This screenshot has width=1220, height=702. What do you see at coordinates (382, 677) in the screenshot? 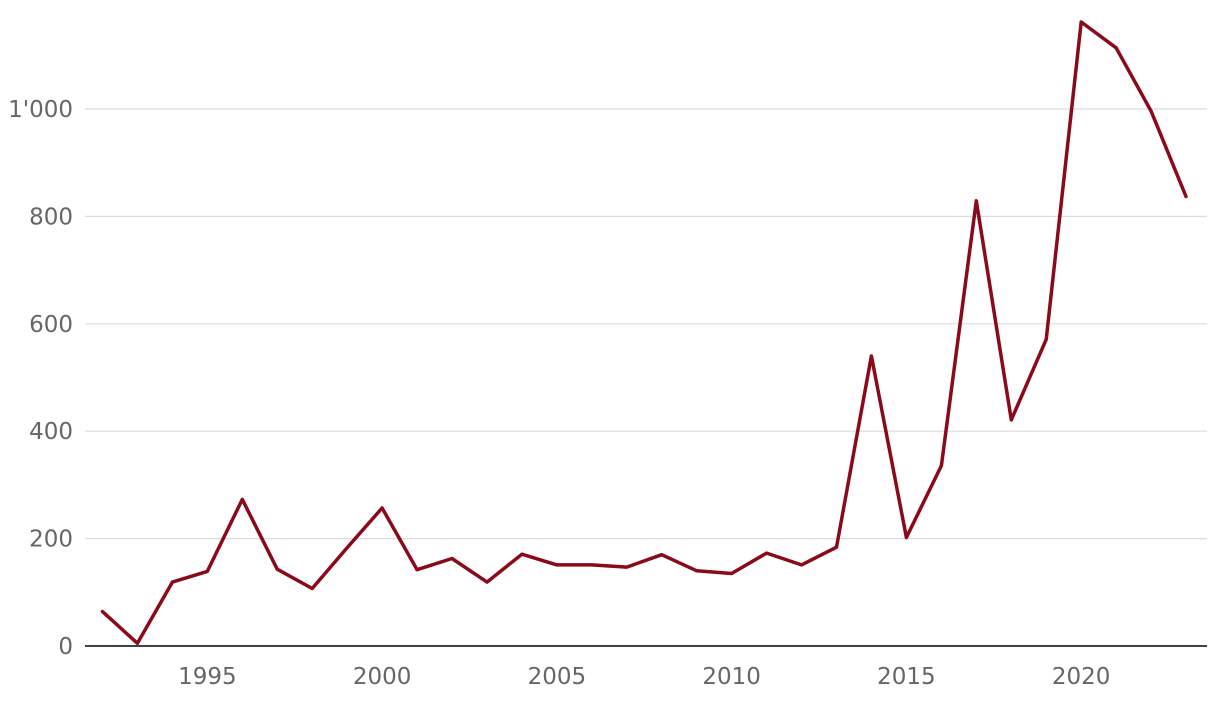
I see `x-tick-label: 2000` at bounding box center [382, 677].